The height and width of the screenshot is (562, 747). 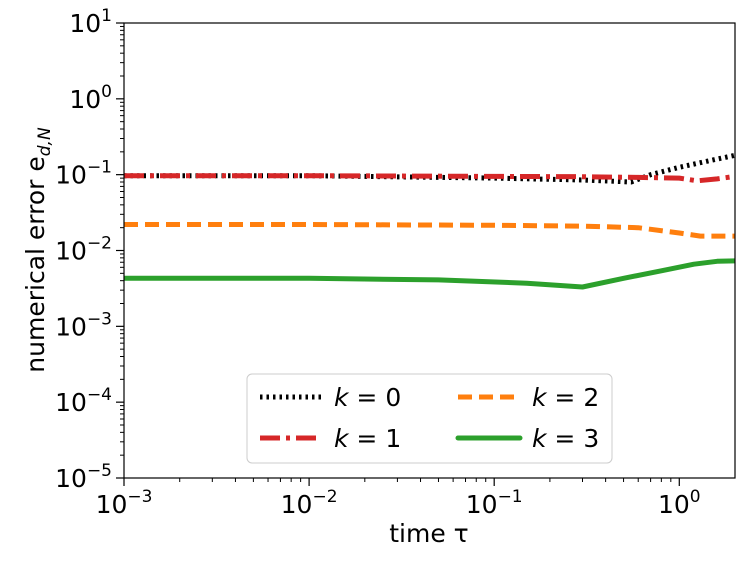 I want to click on legend: k = 0 k = 1 k = 2 k = 3, so click(x=429, y=418).